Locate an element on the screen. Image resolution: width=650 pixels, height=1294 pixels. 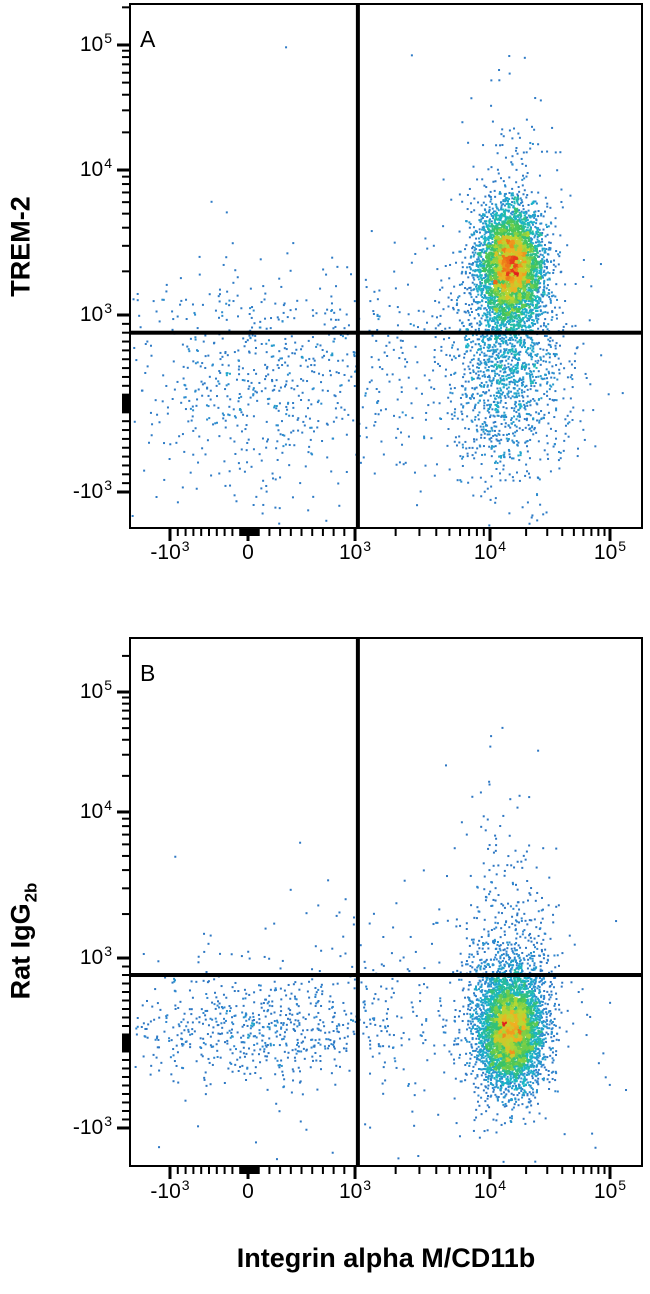
x-axis-tick-label-panel-b: 10⁵ is located at coordinates (610, 1190).